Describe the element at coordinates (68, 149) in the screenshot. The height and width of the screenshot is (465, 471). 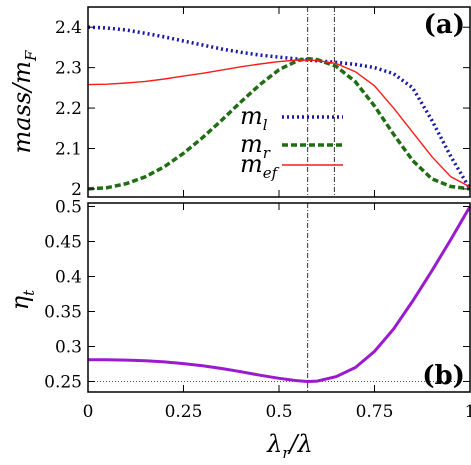
I see `y-tick-label: 2.1` at that location.